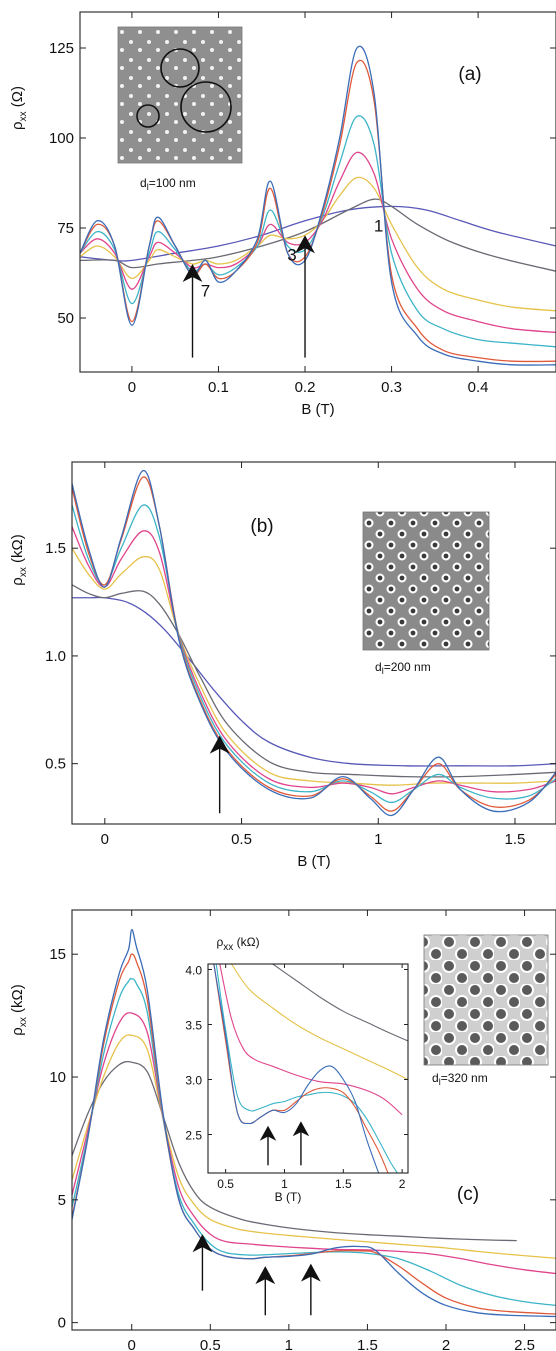 This screenshot has width=556, height=1351. What do you see at coordinates (193, 1136) in the screenshot?
I see `panel-c-inset-ytick-label: 2.5` at bounding box center [193, 1136].